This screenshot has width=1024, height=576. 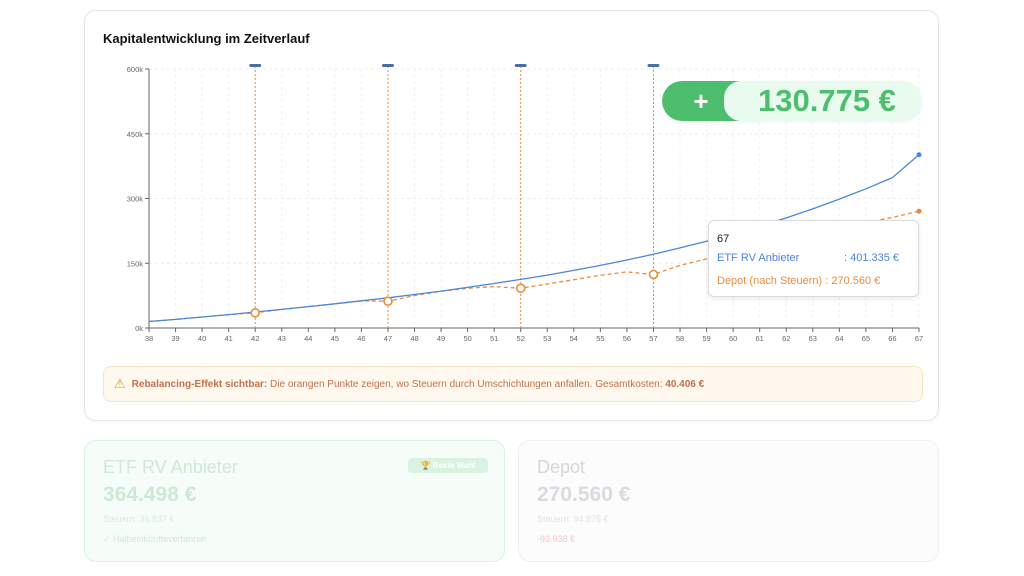 What do you see at coordinates (388, 338) in the screenshot?
I see `x-tick-label: 47` at bounding box center [388, 338].